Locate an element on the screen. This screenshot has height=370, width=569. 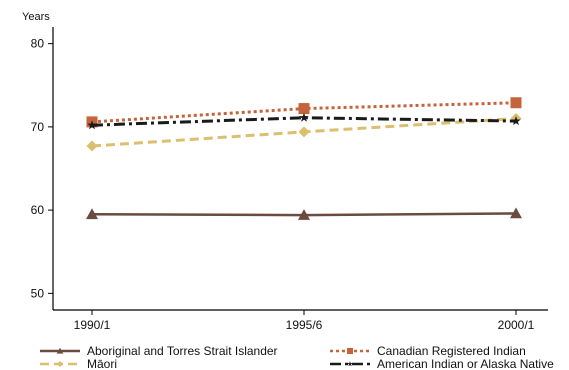
legend-label: American Indian or Alaska Native is located at coordinates (465, 363).